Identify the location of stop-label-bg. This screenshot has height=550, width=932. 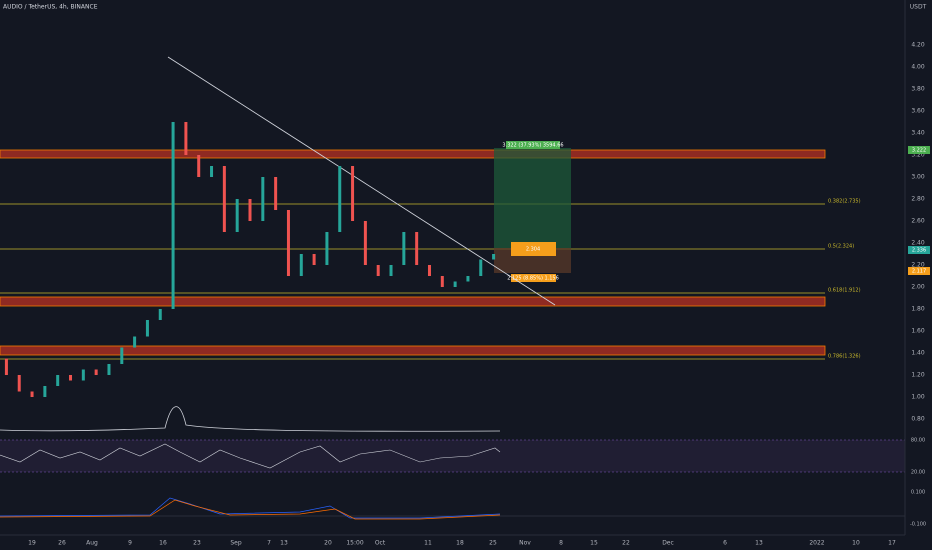
(533, 278).